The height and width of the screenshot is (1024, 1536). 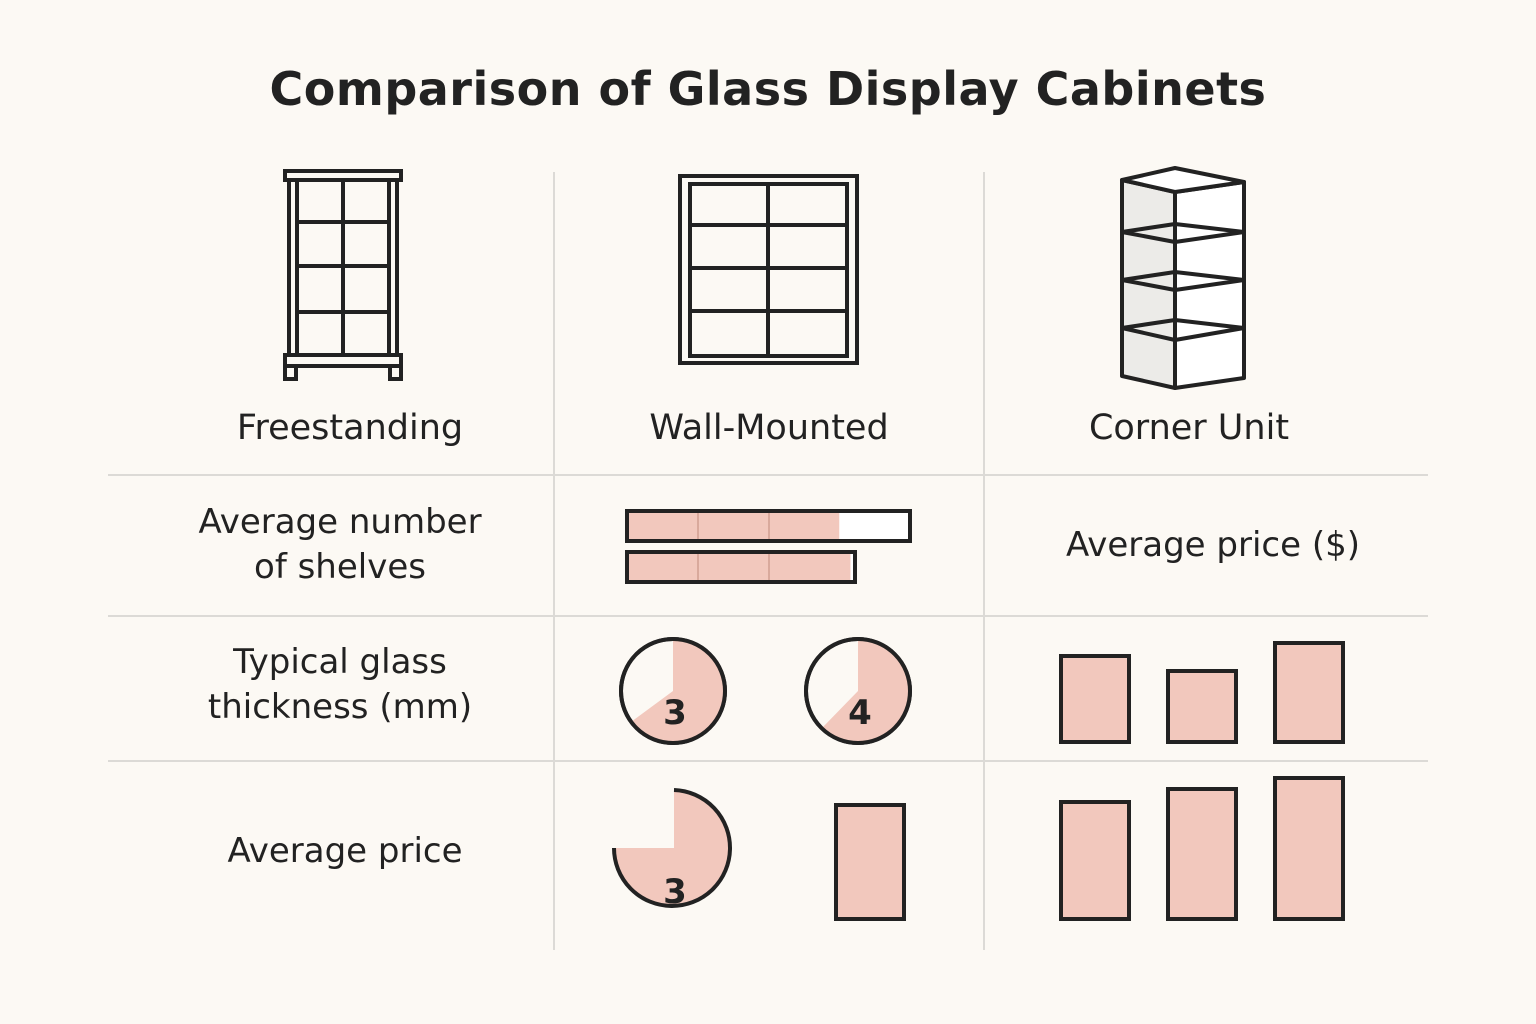 What do you see at coordinates (343, 275) in the screenshot?
I see `freestanding-cabinet-icon` at bounding box center [343, 275].